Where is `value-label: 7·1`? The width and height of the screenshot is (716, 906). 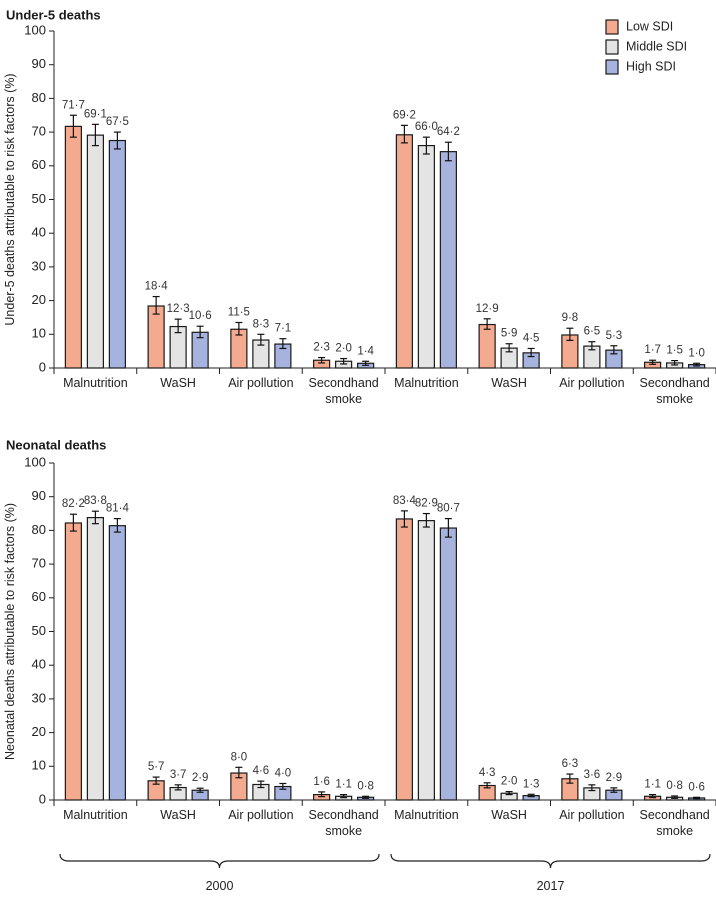 value-label: 7·1 is located at coordinates (283, 329).